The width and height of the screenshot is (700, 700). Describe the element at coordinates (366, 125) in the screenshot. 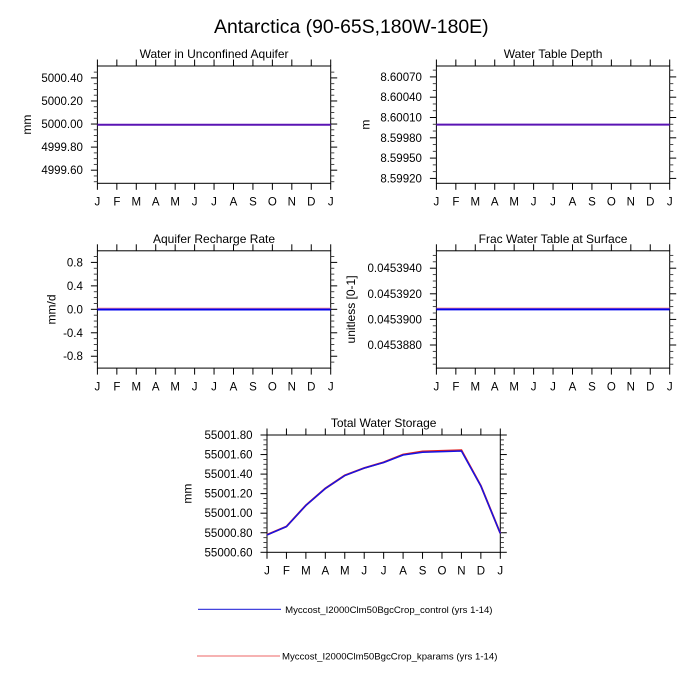

I see `svg-text: m` at that location.